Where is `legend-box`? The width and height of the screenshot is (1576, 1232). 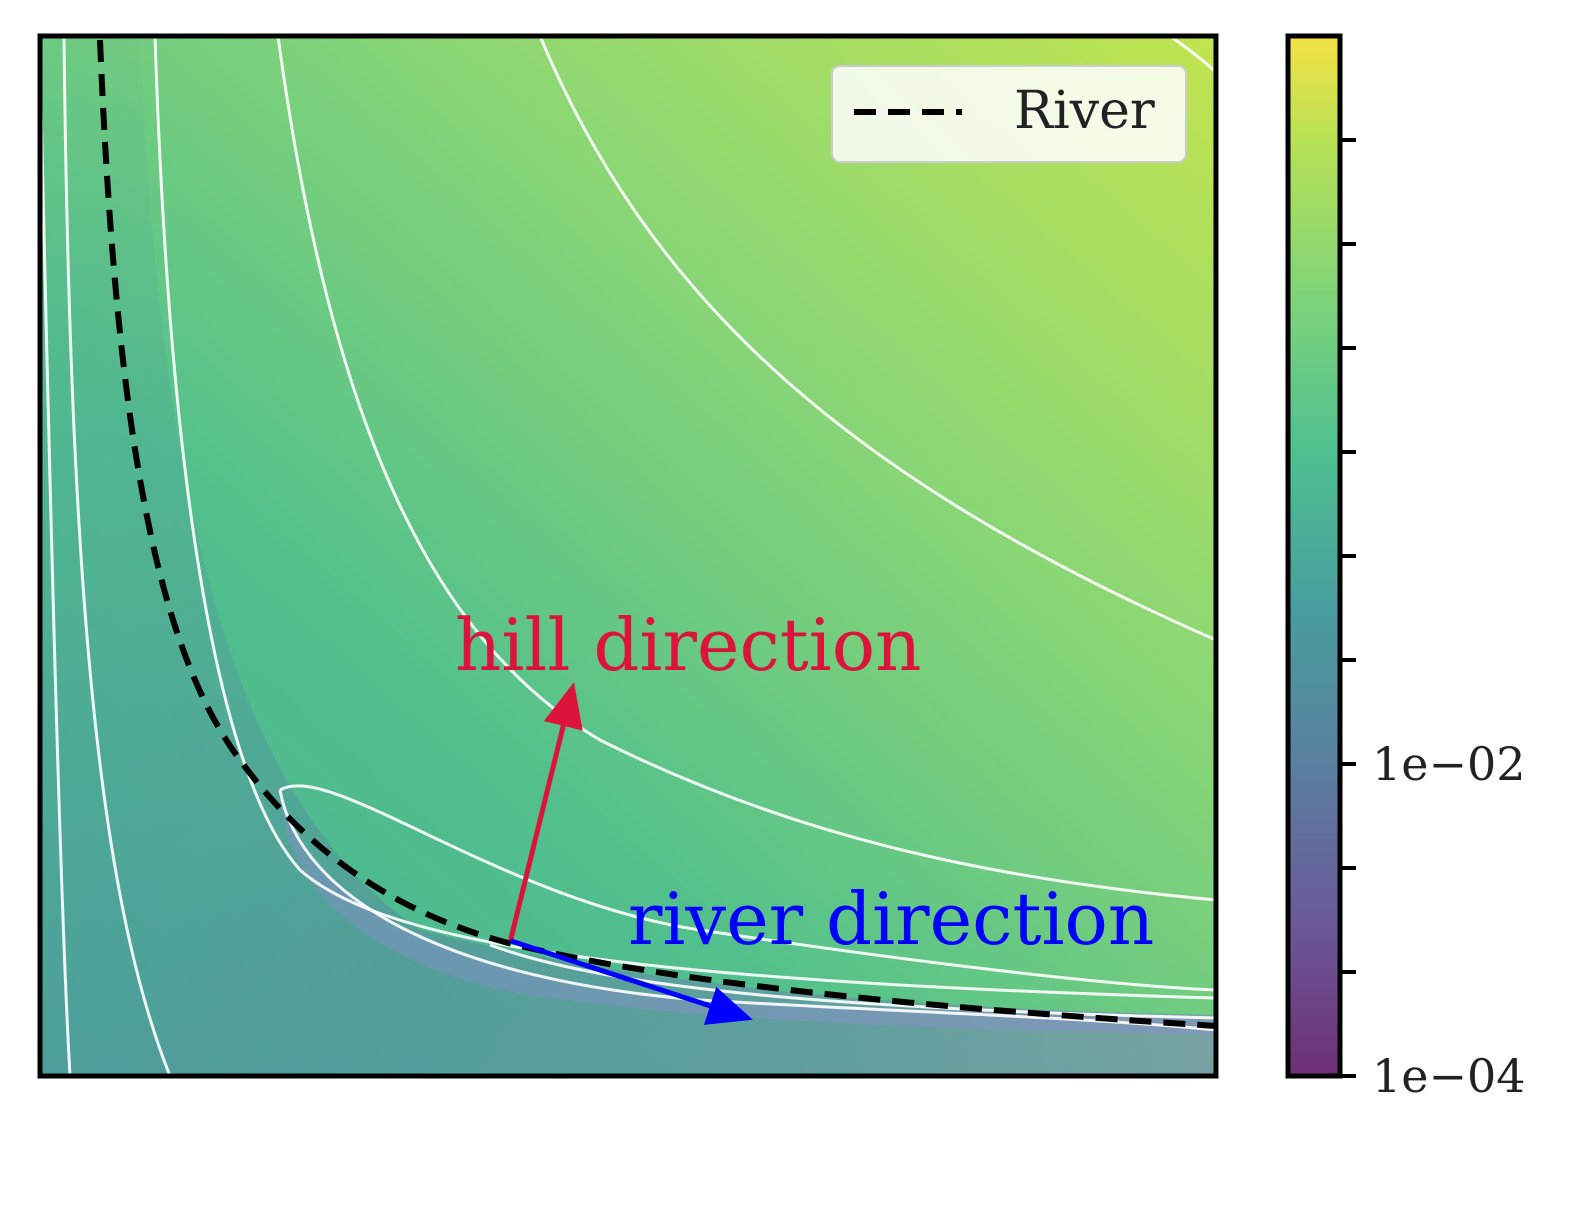 legend-box is located at coordinates (1009, 114).